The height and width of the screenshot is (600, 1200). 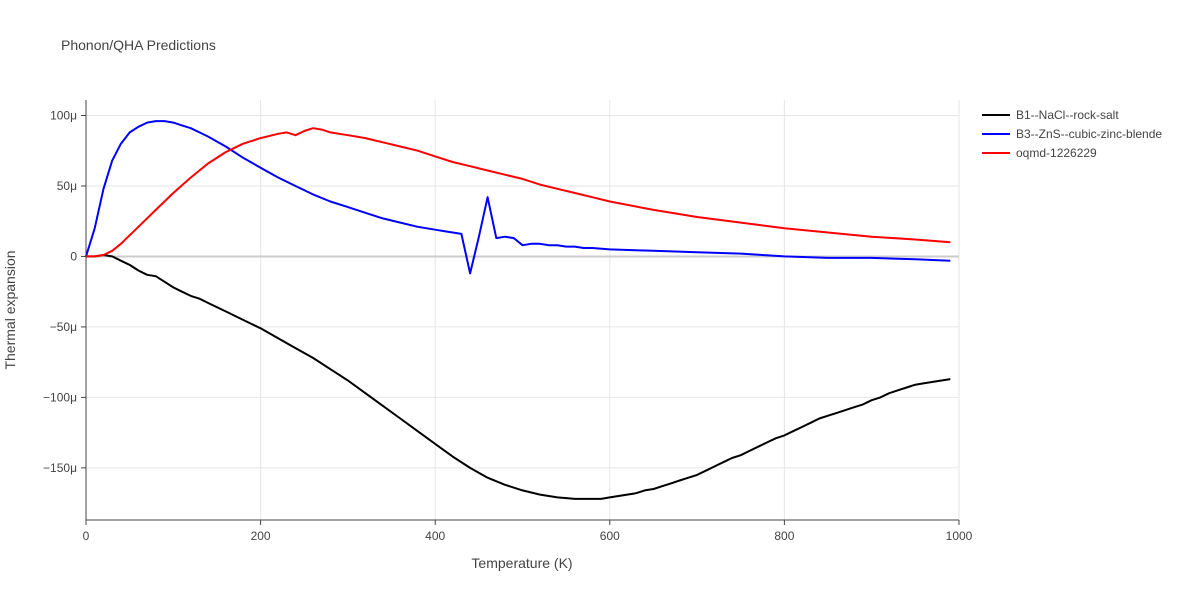 I want to click on y-tick-label: −150μ, so click(x=60, y=468).